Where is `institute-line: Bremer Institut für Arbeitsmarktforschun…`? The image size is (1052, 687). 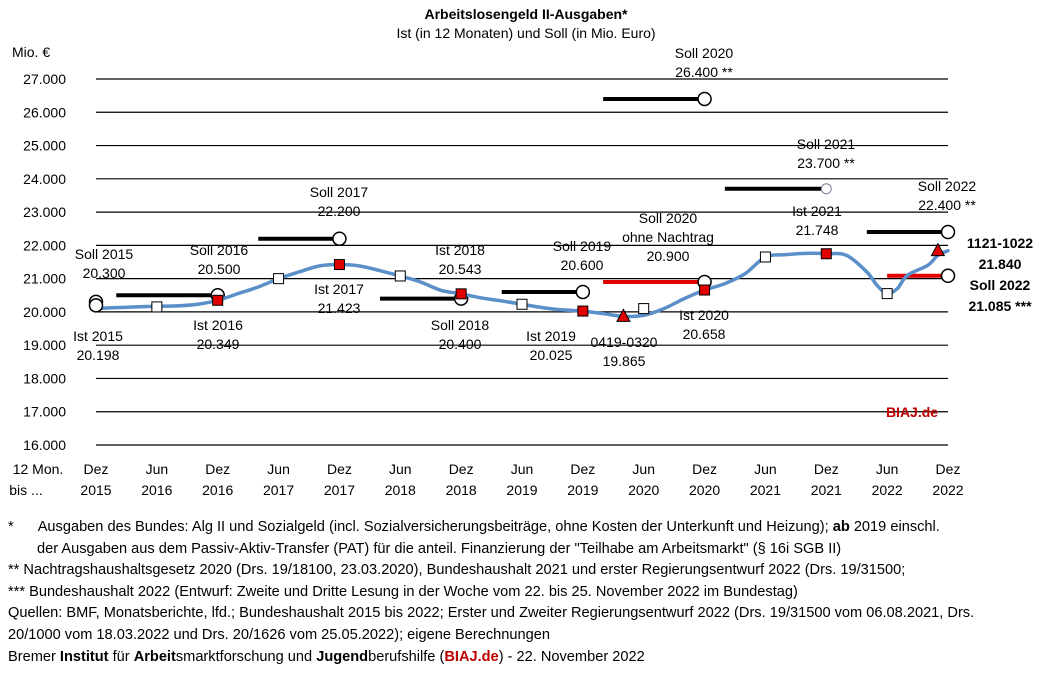 institute-line: Bremer Institut für Arbeitsmarktforschun… is located at coordinates (528, 658).